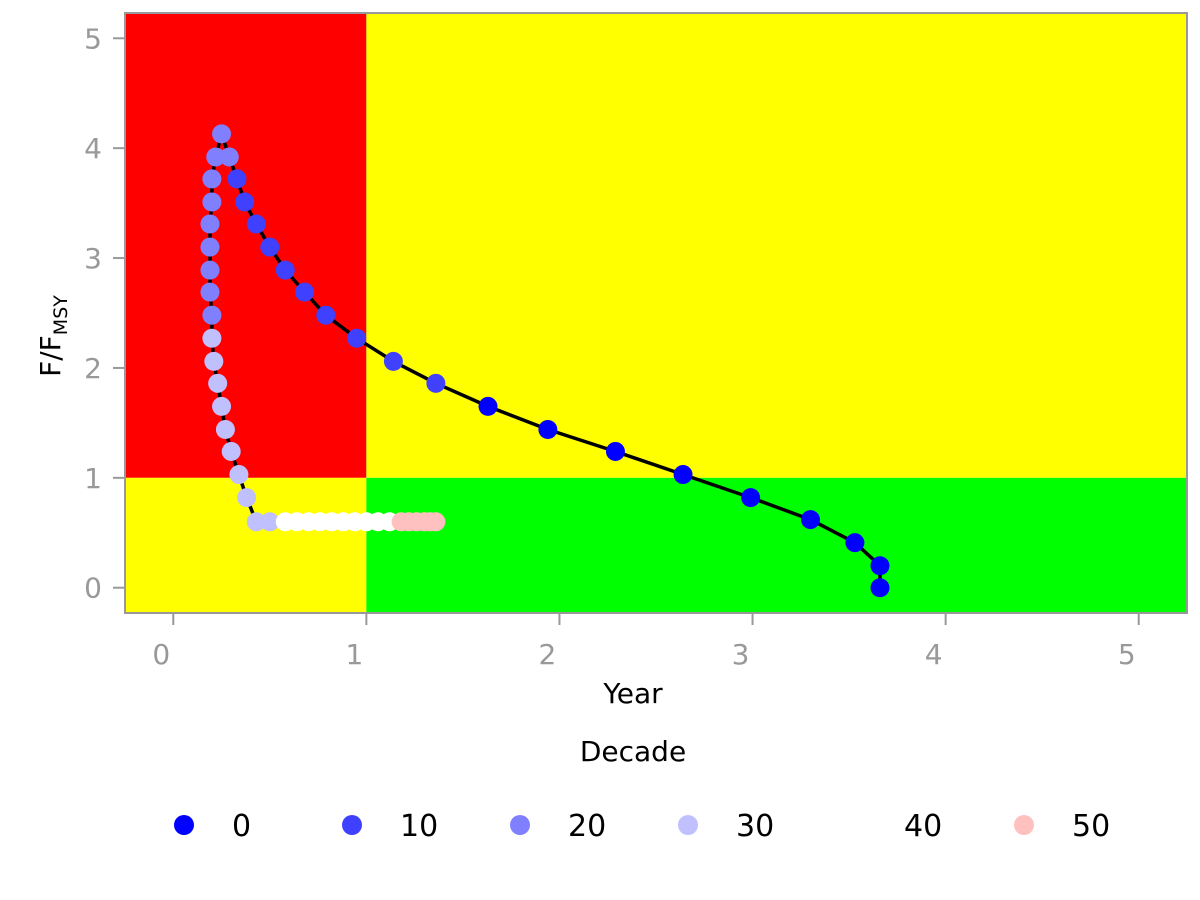 The image size is (1200, 900). I want to click on y-tick-label: 2, so click(93, 368).